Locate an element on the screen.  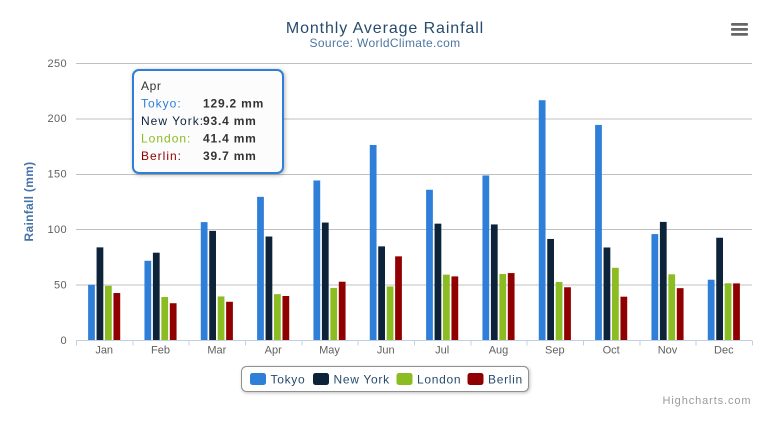
svg-text: Oct is located at coordinates (611, 351).